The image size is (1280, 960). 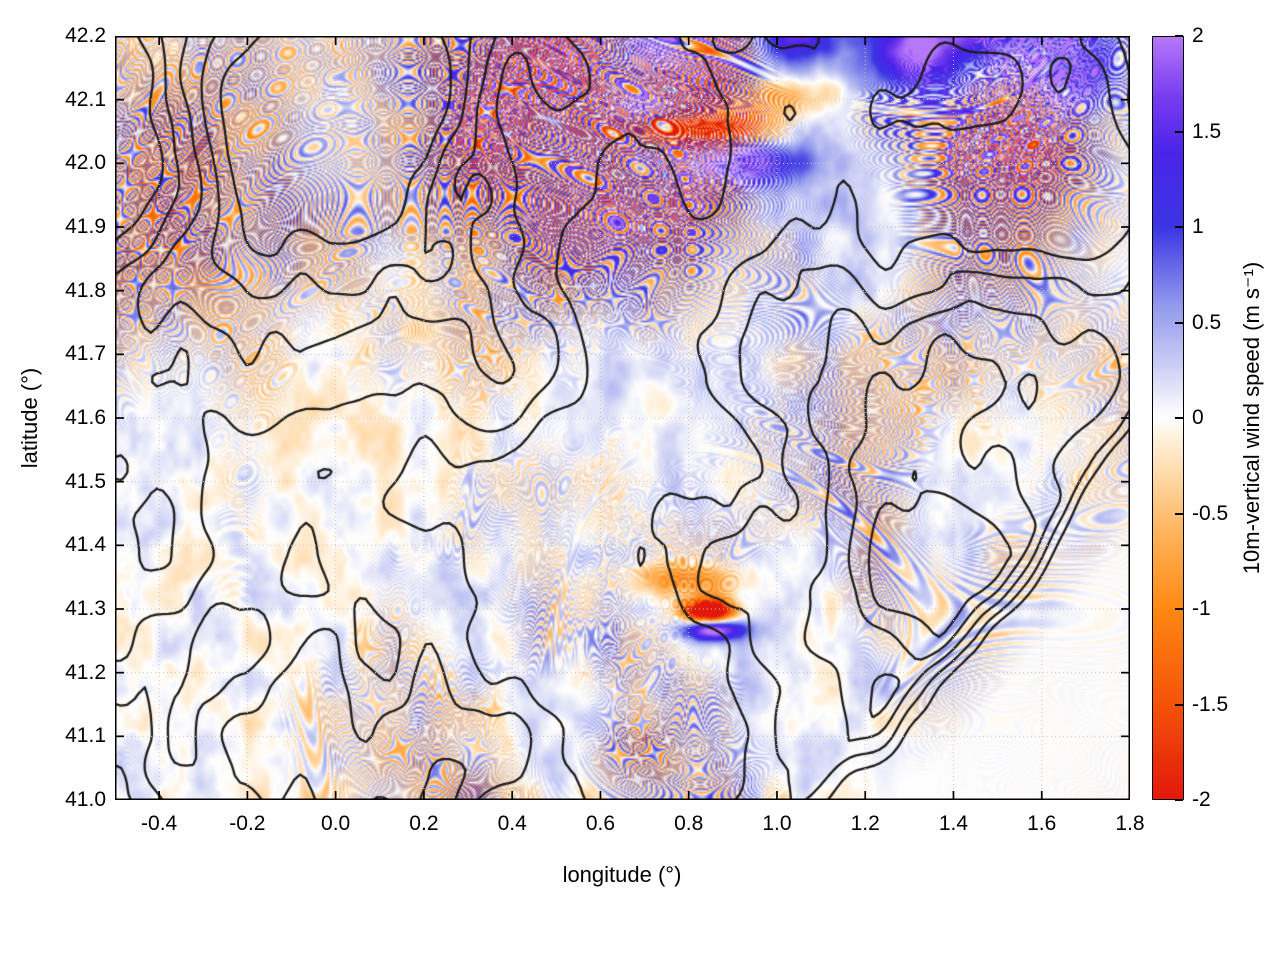 What do you see at coordinates (1251, 418) in the screenshot?
I see `colorbar-title: 10m-vertical wind speed (m s⁻¹)` at bounding box center [1251, 418].